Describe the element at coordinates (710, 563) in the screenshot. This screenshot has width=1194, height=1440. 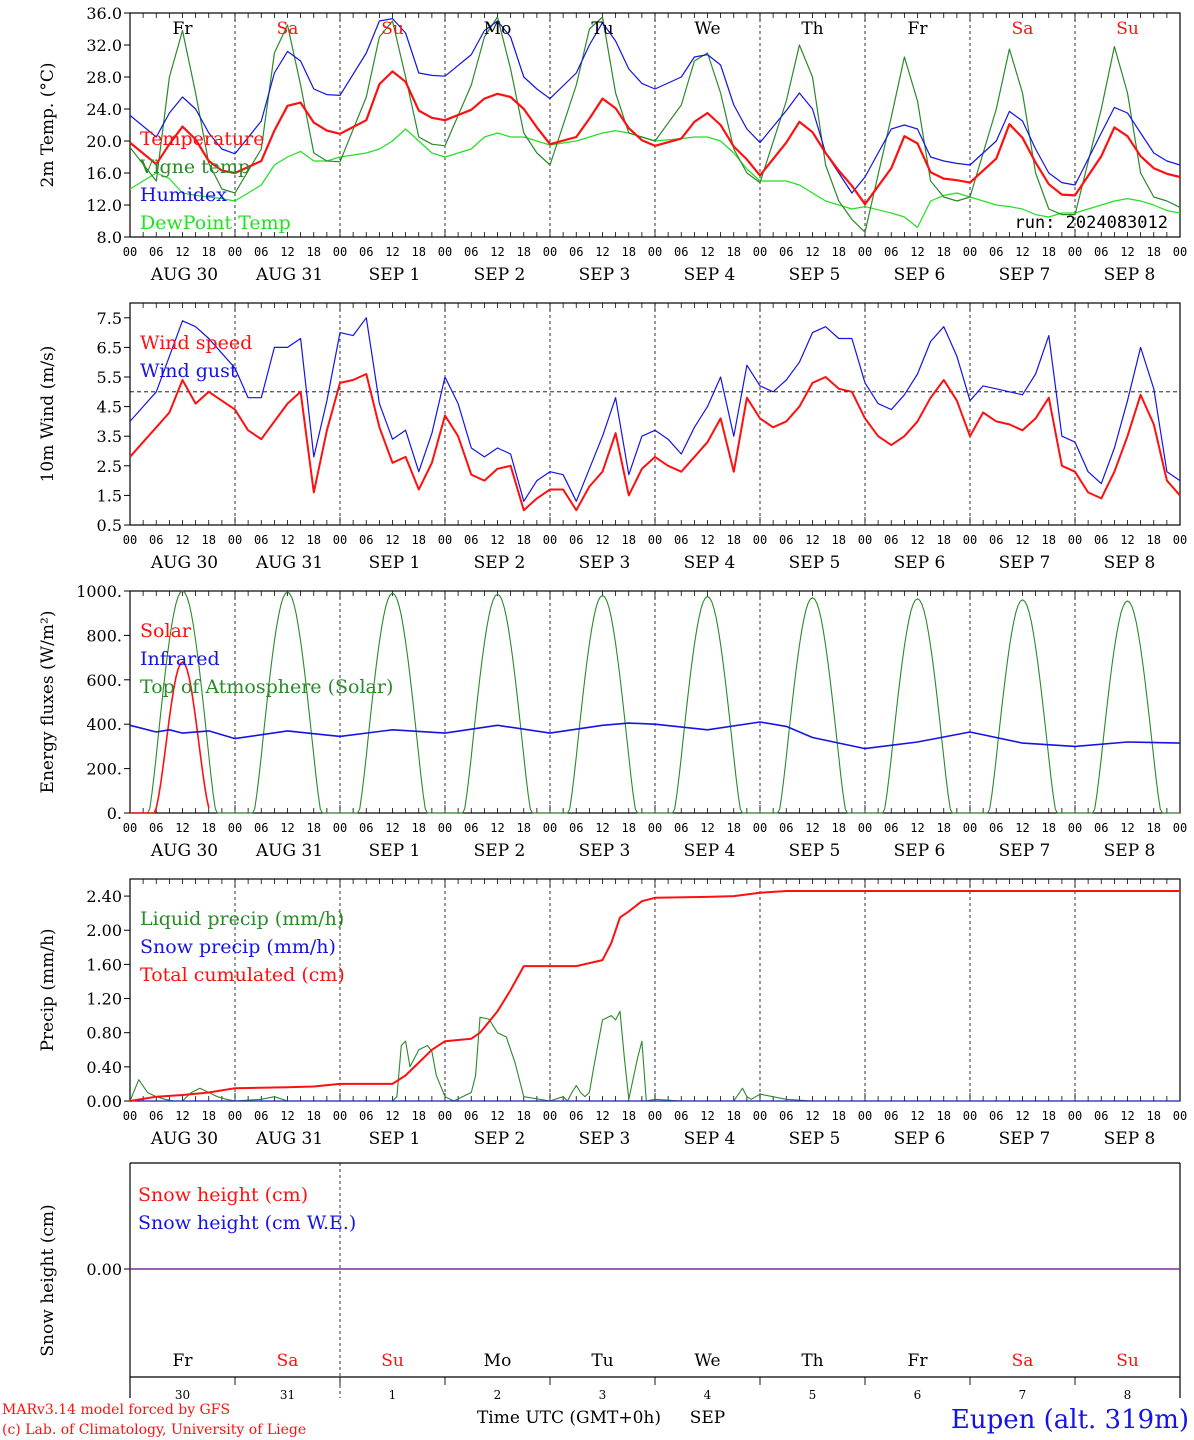
I see `x-date-label: SEP 4` at that location.